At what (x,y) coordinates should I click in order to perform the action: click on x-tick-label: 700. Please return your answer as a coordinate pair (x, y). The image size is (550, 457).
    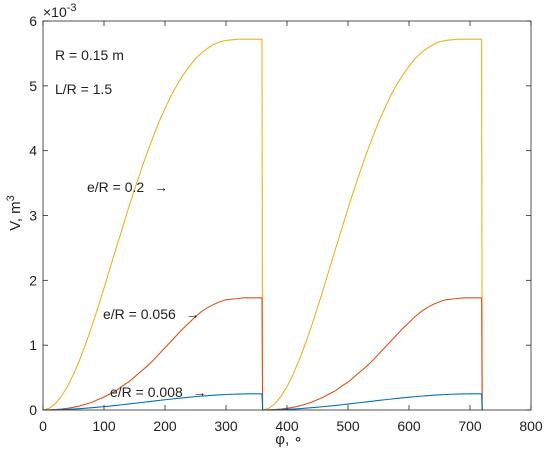
    Looking at the image, I should click on (470, 426).